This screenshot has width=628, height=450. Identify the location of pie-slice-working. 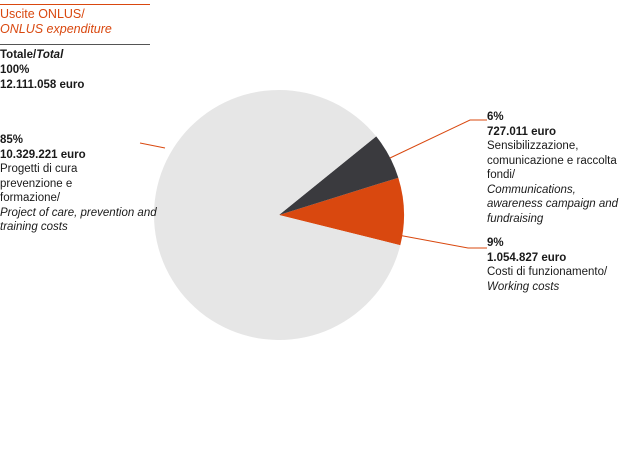
(342, 211).